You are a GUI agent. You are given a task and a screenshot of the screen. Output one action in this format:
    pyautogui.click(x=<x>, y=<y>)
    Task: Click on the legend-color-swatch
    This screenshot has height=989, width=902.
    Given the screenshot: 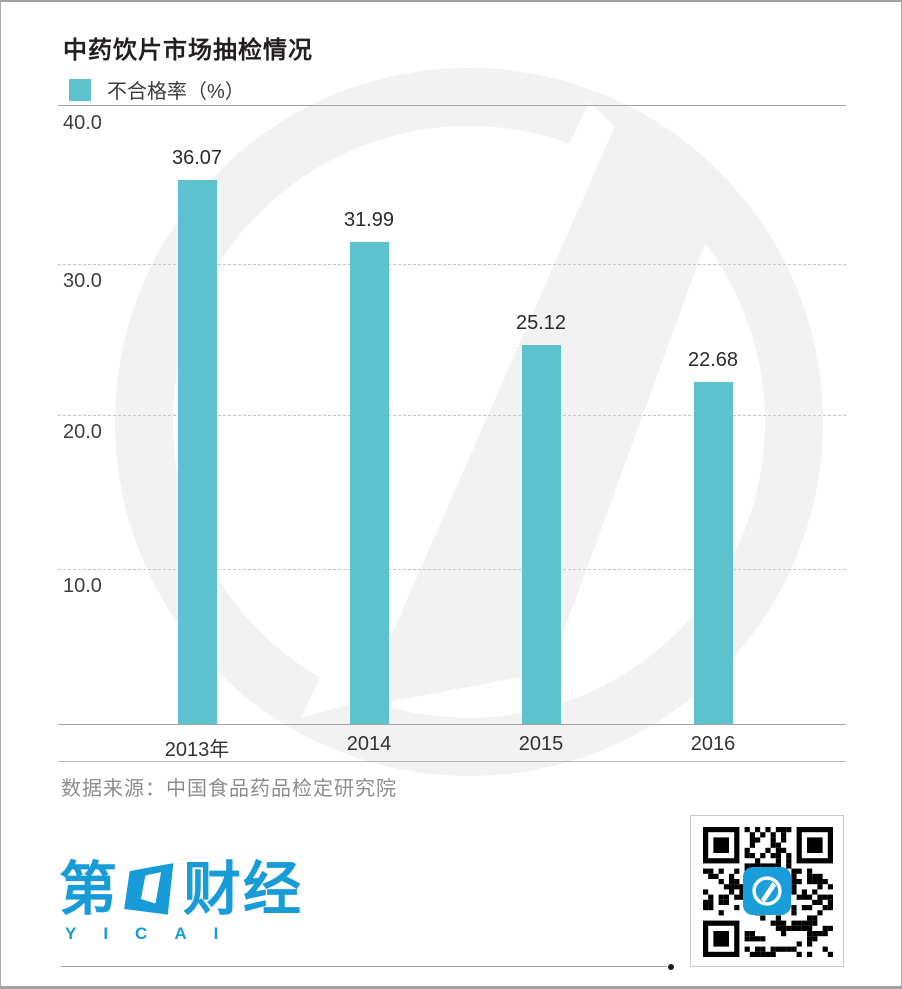 What is the action you would take?
    pyautogui.click(x=80, y=89)
    